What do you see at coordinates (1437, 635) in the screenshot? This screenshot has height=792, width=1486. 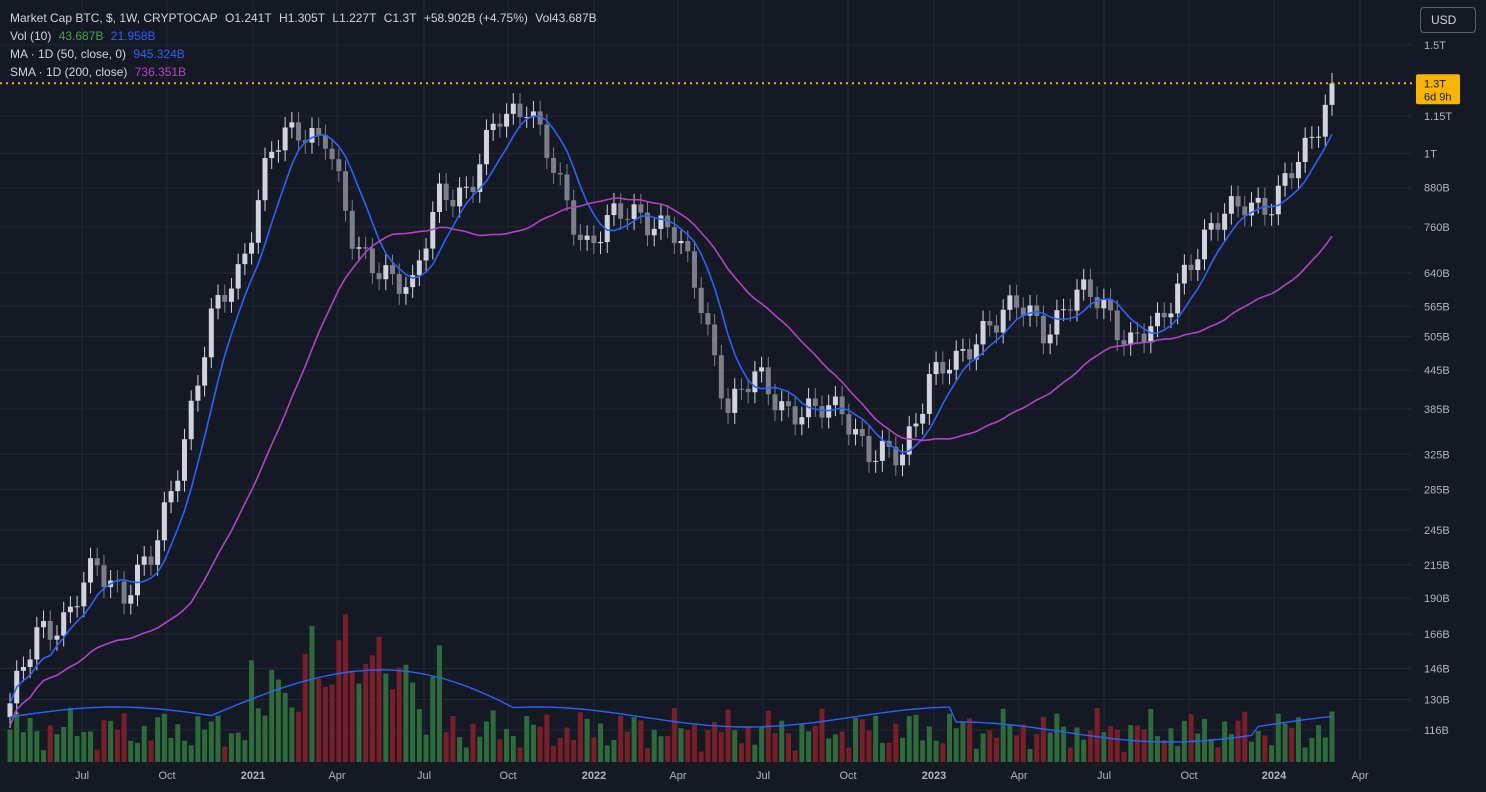 I see `y-tick-label: 166B` at bounding box center [1437, 635].